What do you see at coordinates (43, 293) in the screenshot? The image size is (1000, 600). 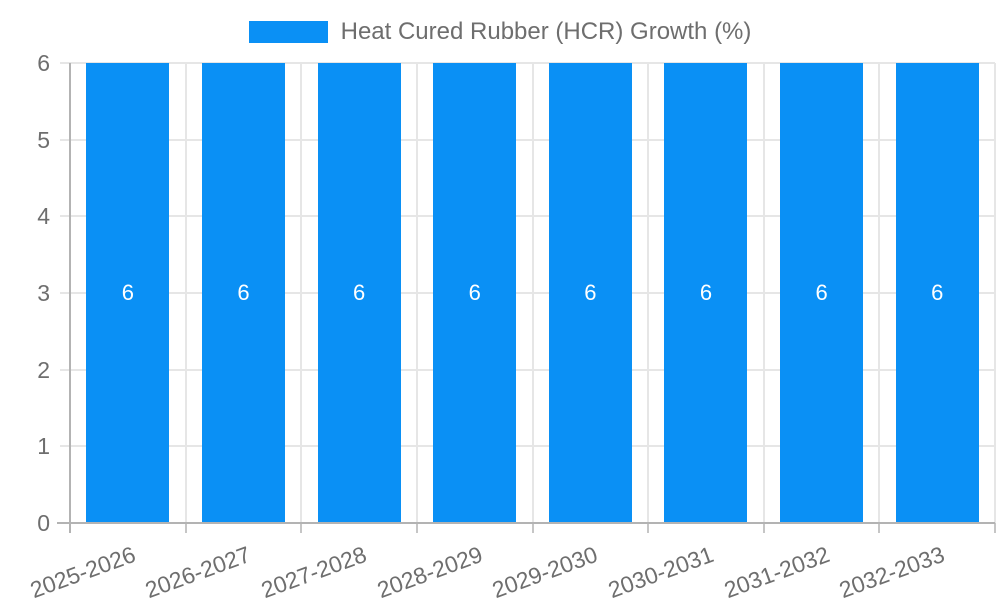 I see `y-axis-tick-label: 3` at bounding box center [43, 293].